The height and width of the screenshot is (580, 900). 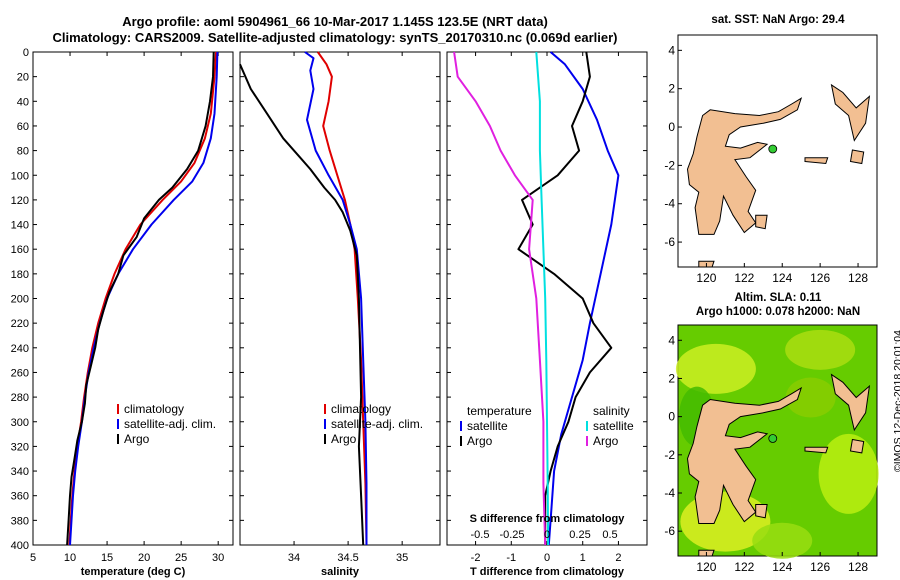 What do you see at coordinates (20, 447) in the screenshot?
I see `y-tick-label: 320` at bounding box center [20, 447].